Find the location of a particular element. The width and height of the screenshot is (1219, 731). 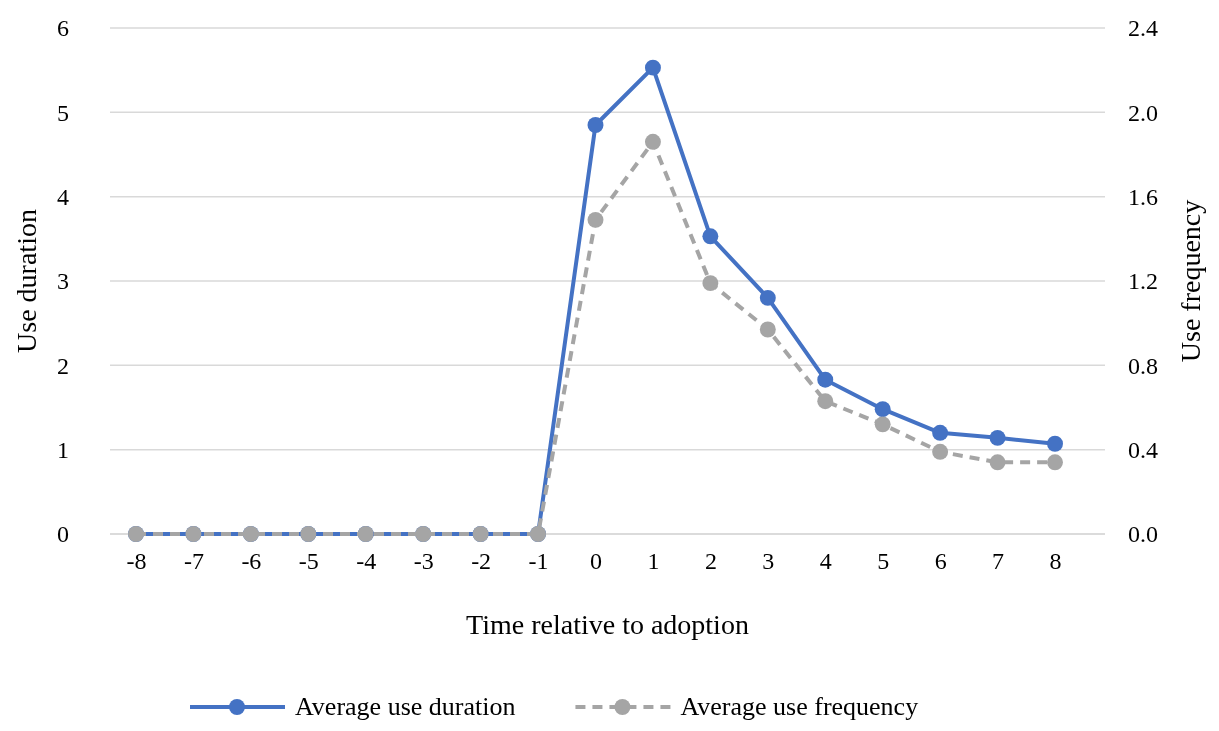

x-tick-label: 1 is located at coordinates (653, 561).